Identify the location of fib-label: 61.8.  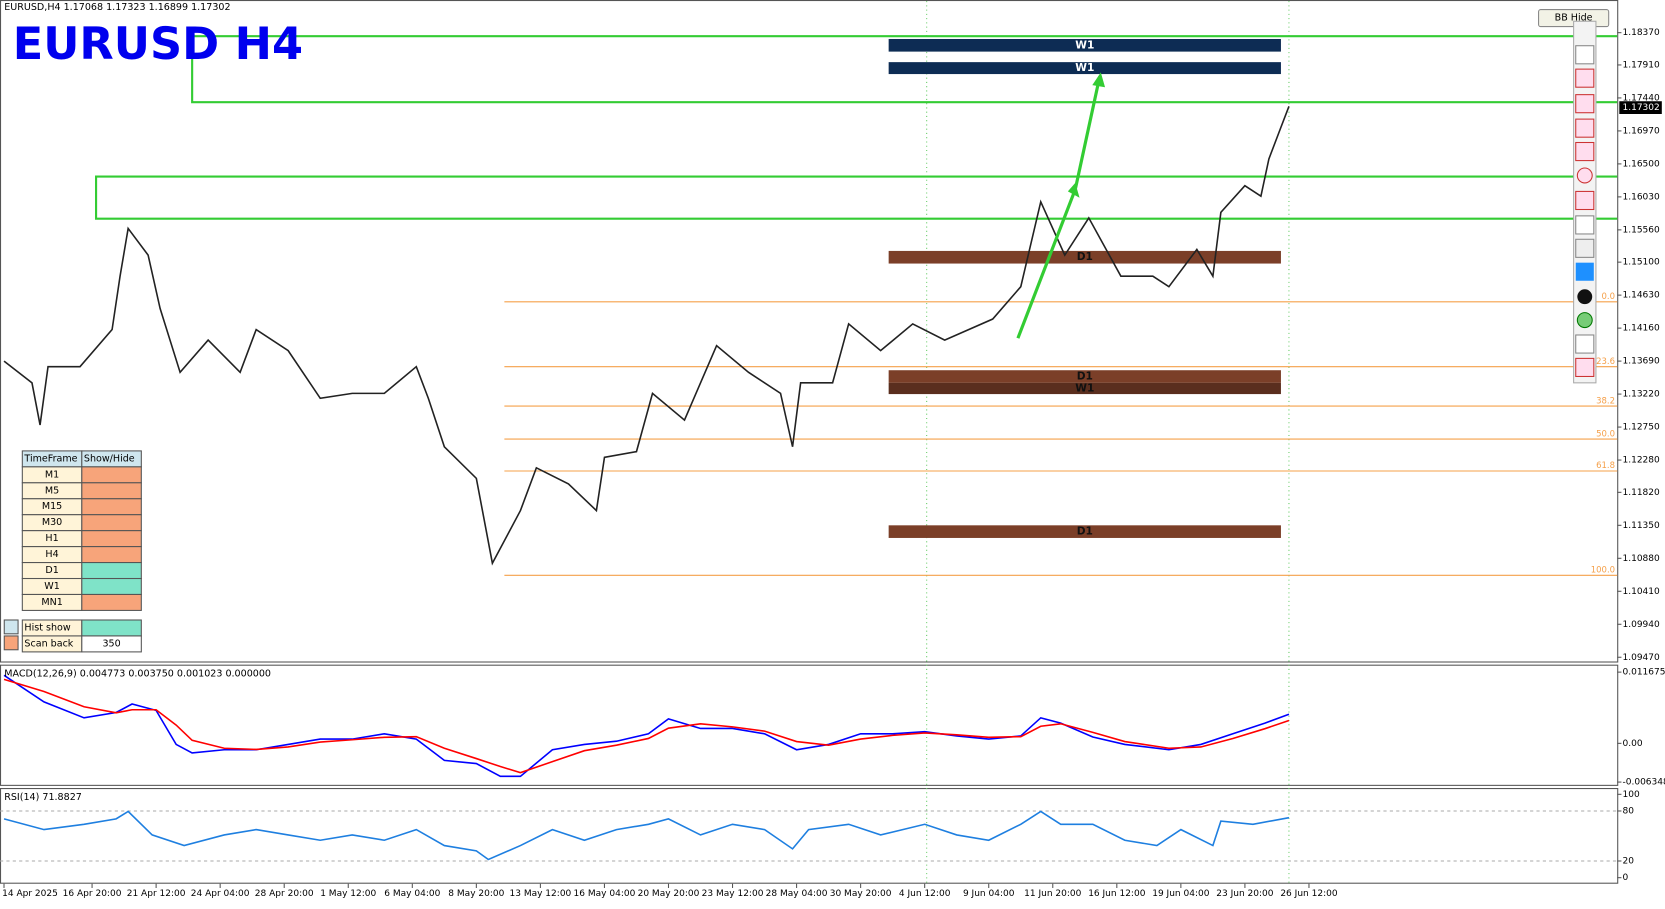
(1605, 466).